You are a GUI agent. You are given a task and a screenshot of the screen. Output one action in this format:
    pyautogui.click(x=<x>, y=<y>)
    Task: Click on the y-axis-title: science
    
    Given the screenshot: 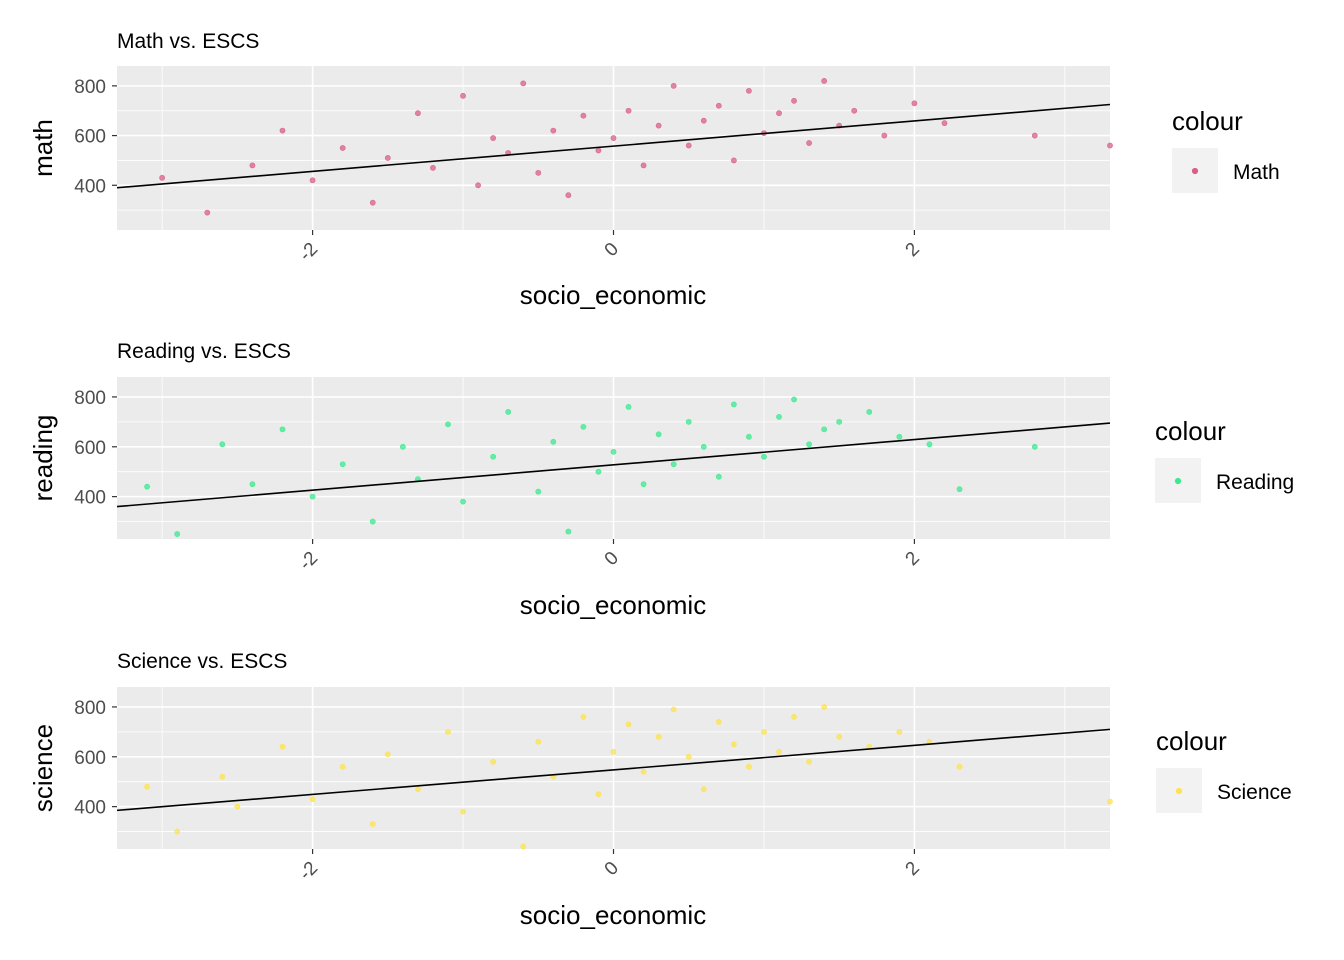 What is the action you would take?
    pyautogui.click(x=43, y=768)
    